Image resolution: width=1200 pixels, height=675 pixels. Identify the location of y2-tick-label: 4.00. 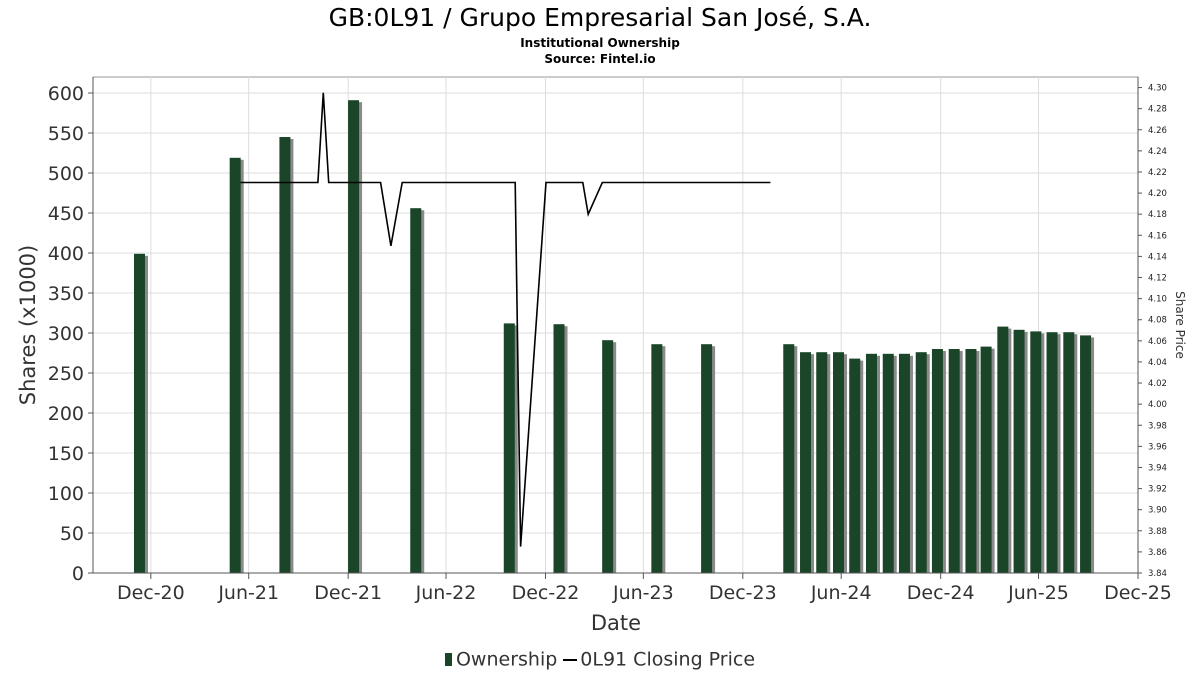
(1157, 405).